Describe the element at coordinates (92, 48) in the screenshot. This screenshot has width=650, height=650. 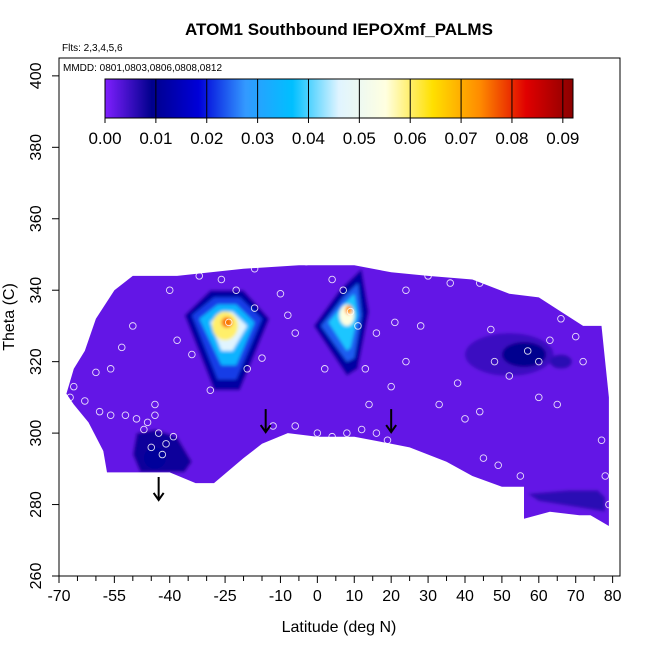
I see `flights-note: Flts: 2,3,4,5,6` at that location.